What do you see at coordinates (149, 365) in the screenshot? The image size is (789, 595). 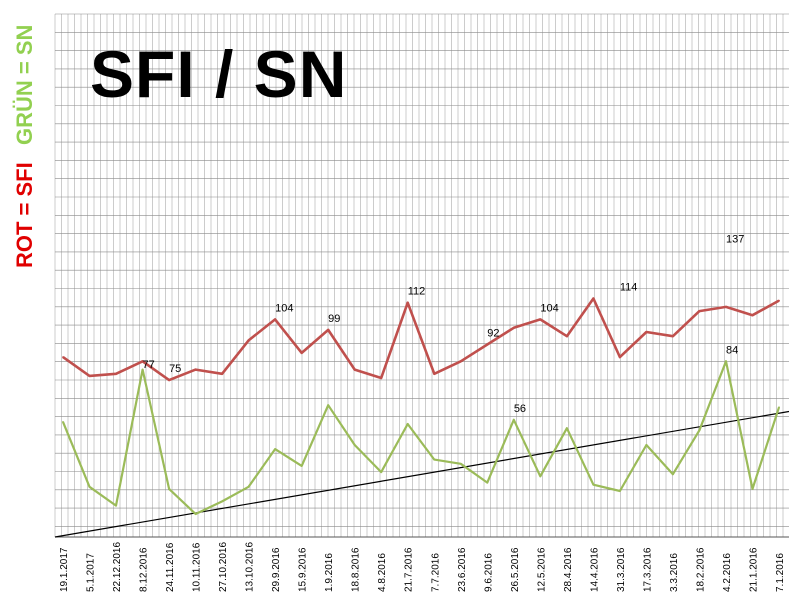 I see `data-label: 77` at bounding box center [149, 365].